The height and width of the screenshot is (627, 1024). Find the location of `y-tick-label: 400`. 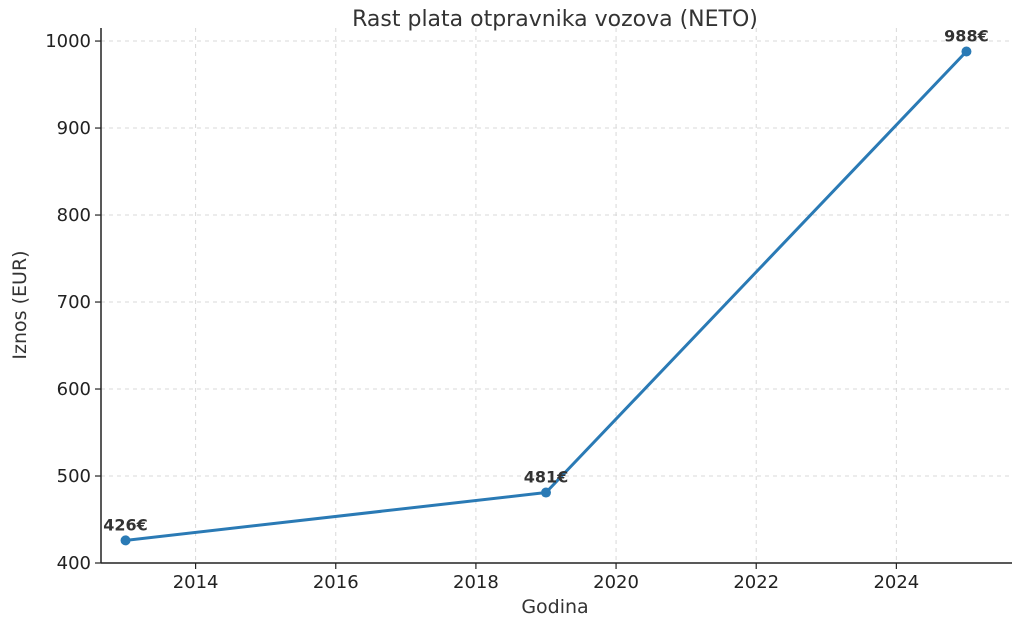

y-tick-label: 400 is located at coordinates (74, 563).